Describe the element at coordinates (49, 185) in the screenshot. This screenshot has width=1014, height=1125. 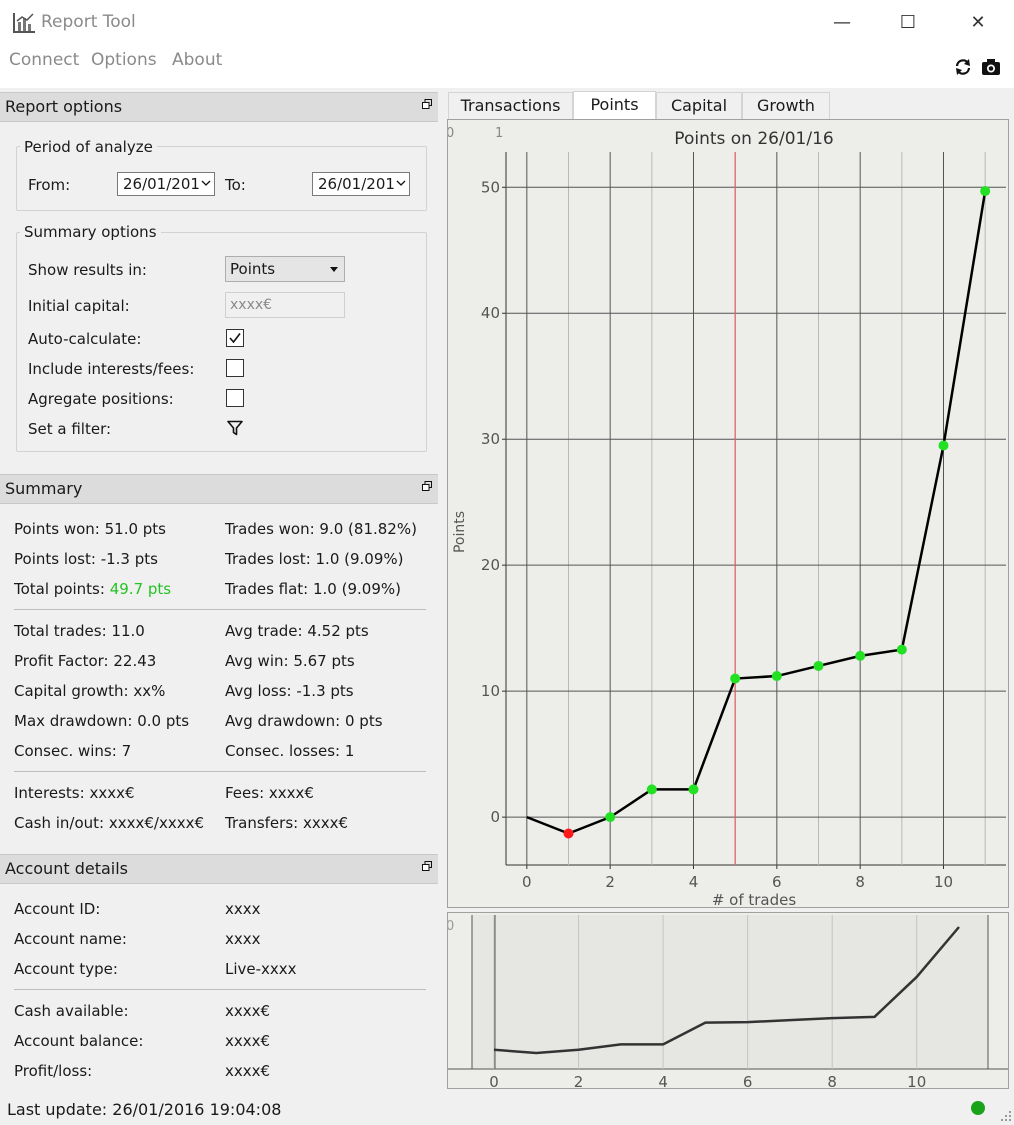
I see `from-label: From:` at that location.